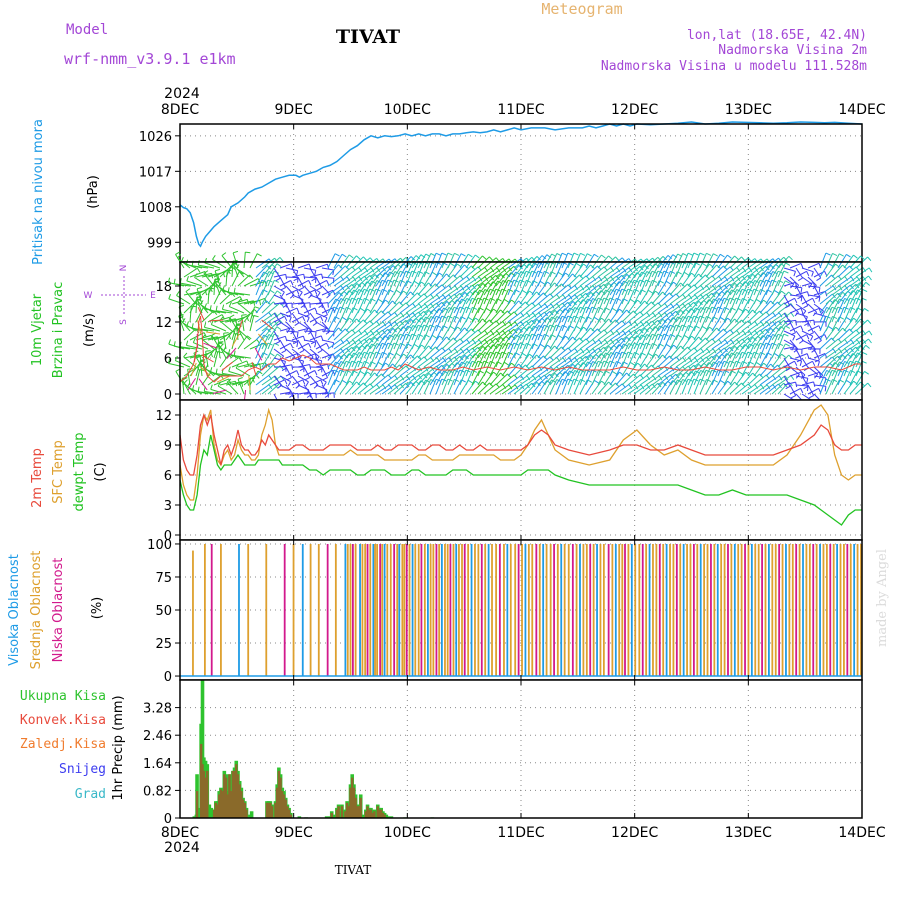 The height and width of the screenshot is (900, 900). Describe the element at coordinates (523, 833) in the screenshot. I see `bottom-date-axis: 8DEC 9DEC 10DEC 11DEC 12DEC 13DEC 14DEC` at that location.